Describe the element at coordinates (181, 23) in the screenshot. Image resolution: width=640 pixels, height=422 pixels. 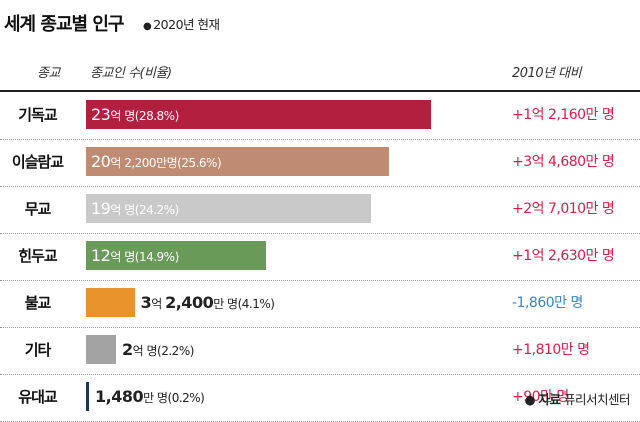
I see `chart-subtitle: 2020년 현재` at that location.